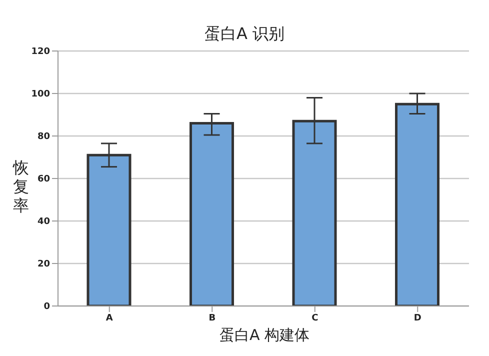 This screenshot has height=356, width=489. Describe the element at coordinates (40, 95) in the screenshot. I see `y-tick-label: 100` at that location.